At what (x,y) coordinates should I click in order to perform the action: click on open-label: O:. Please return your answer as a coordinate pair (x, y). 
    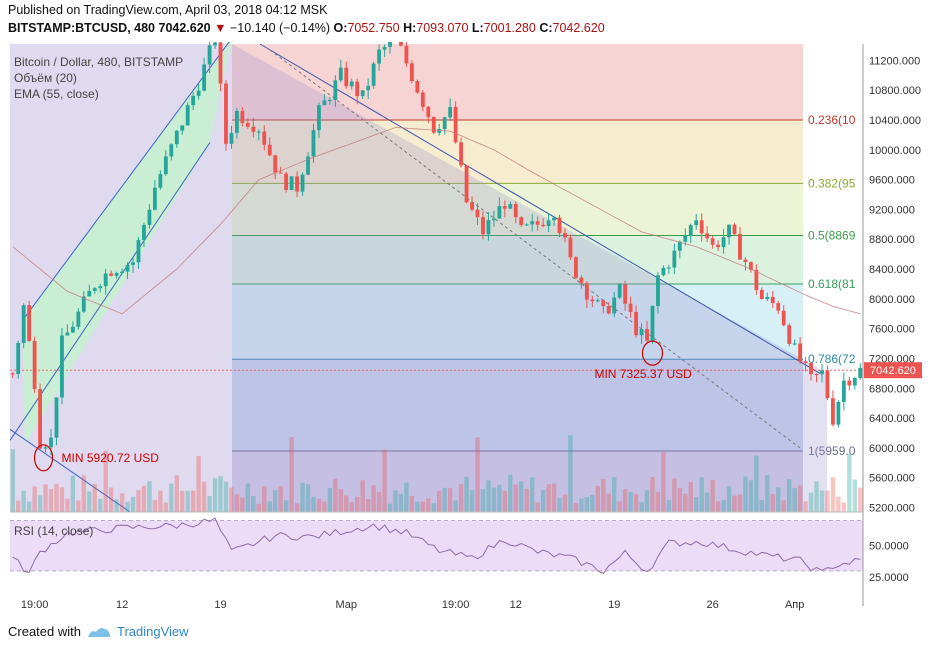
    Looking at the image, I should click on (340, 28).